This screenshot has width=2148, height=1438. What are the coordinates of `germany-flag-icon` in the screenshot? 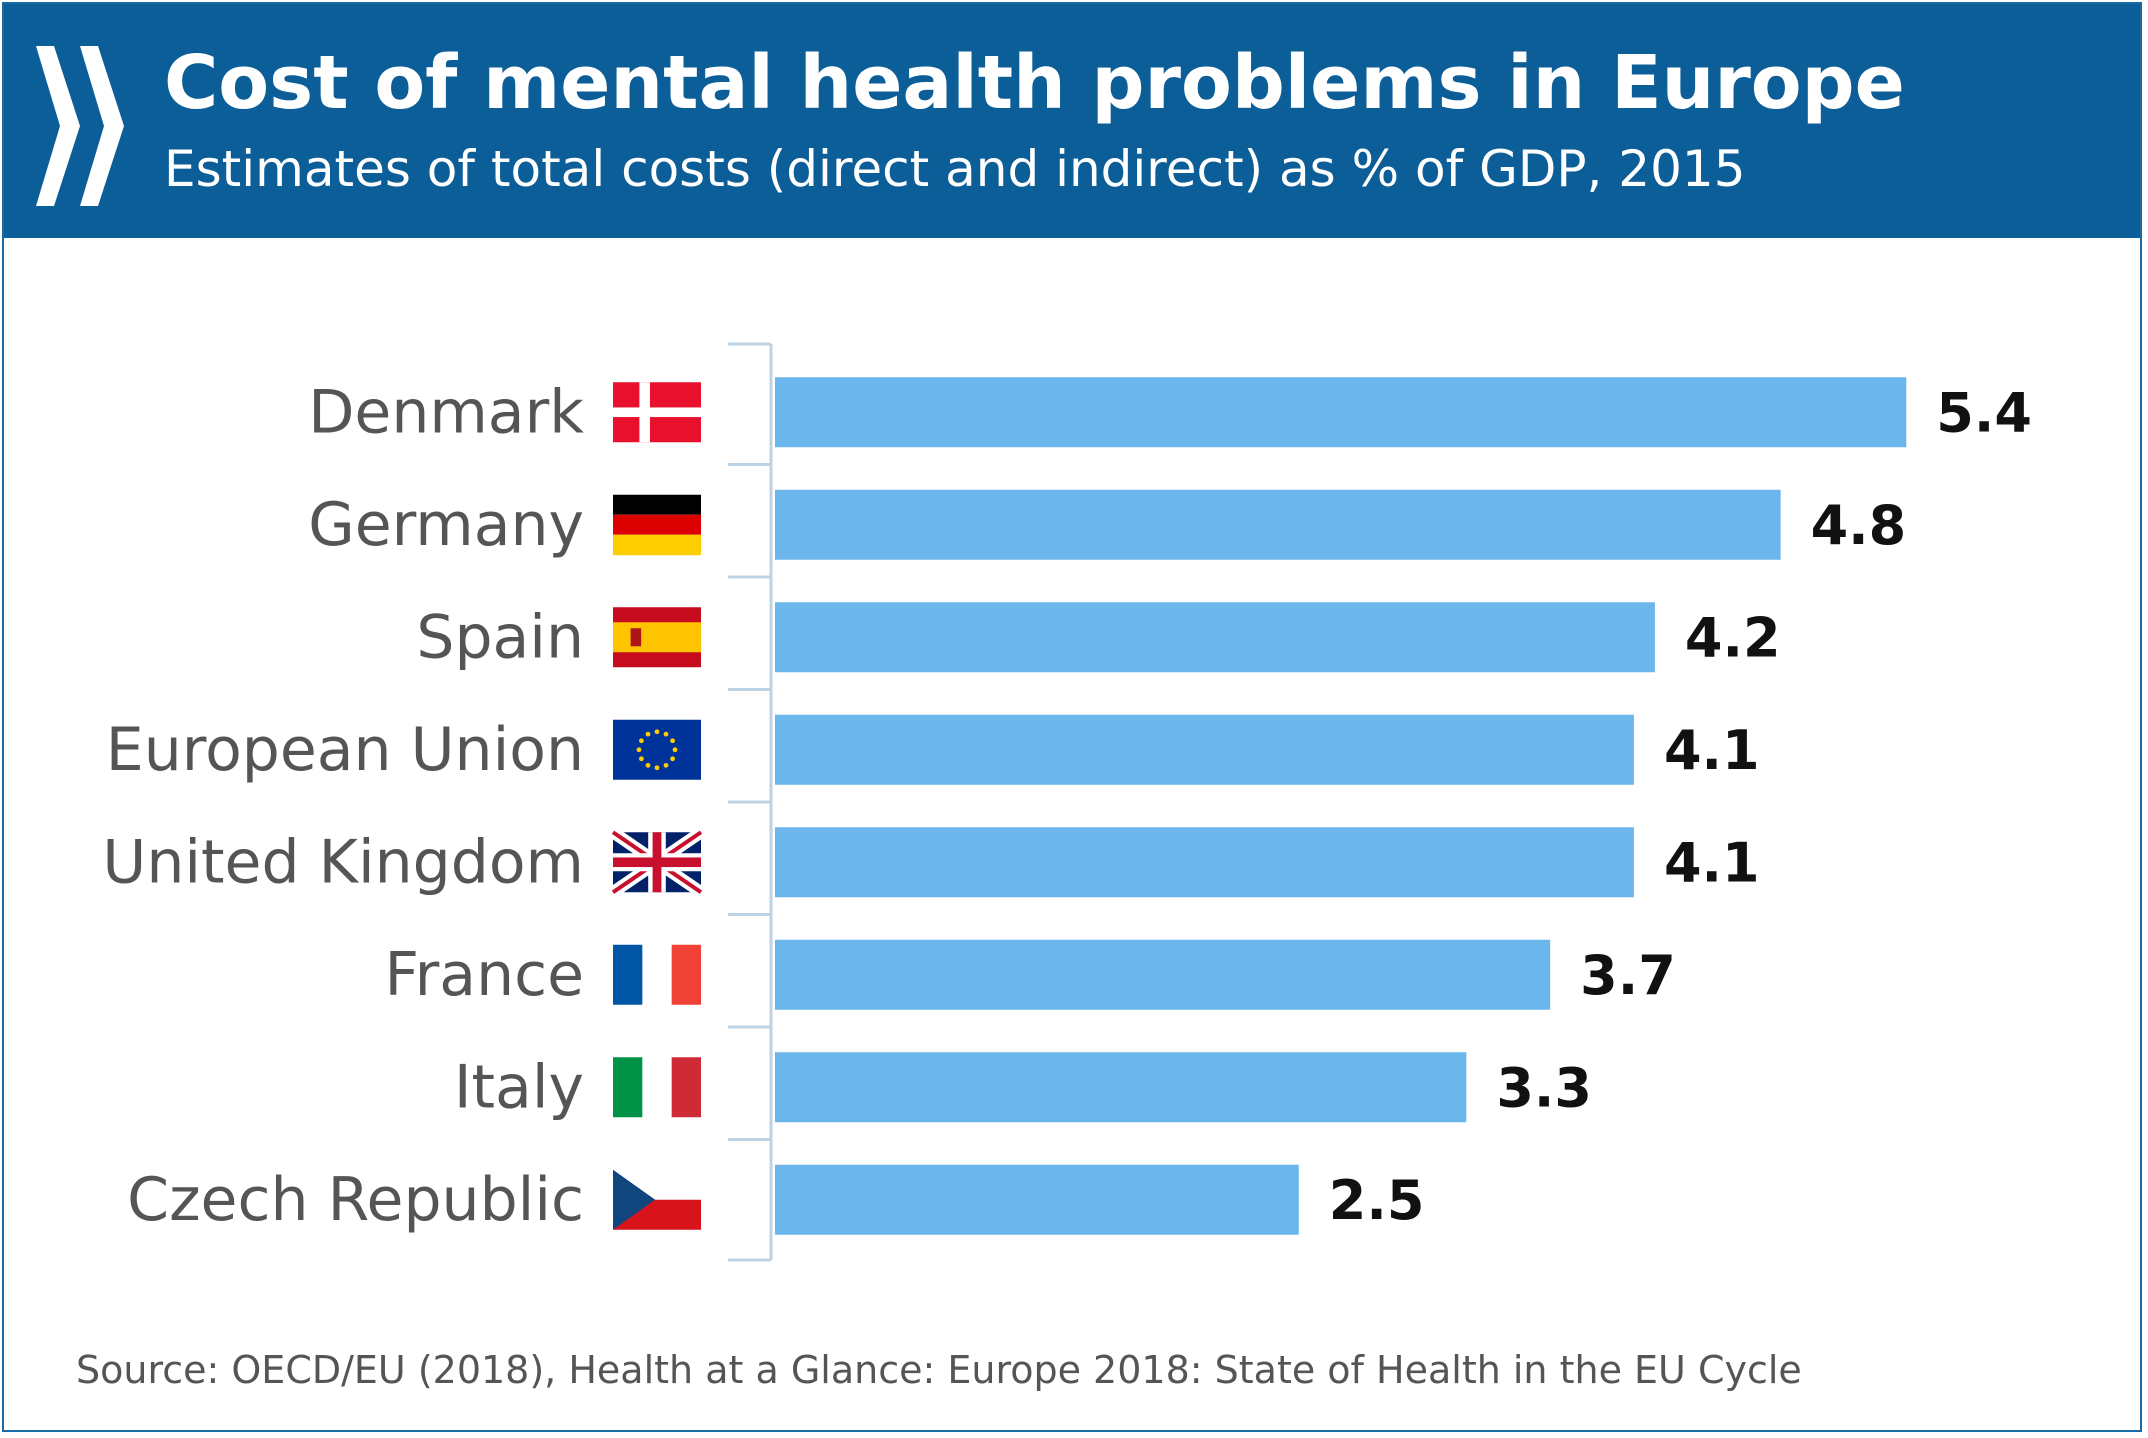 It's located at (657, 525).